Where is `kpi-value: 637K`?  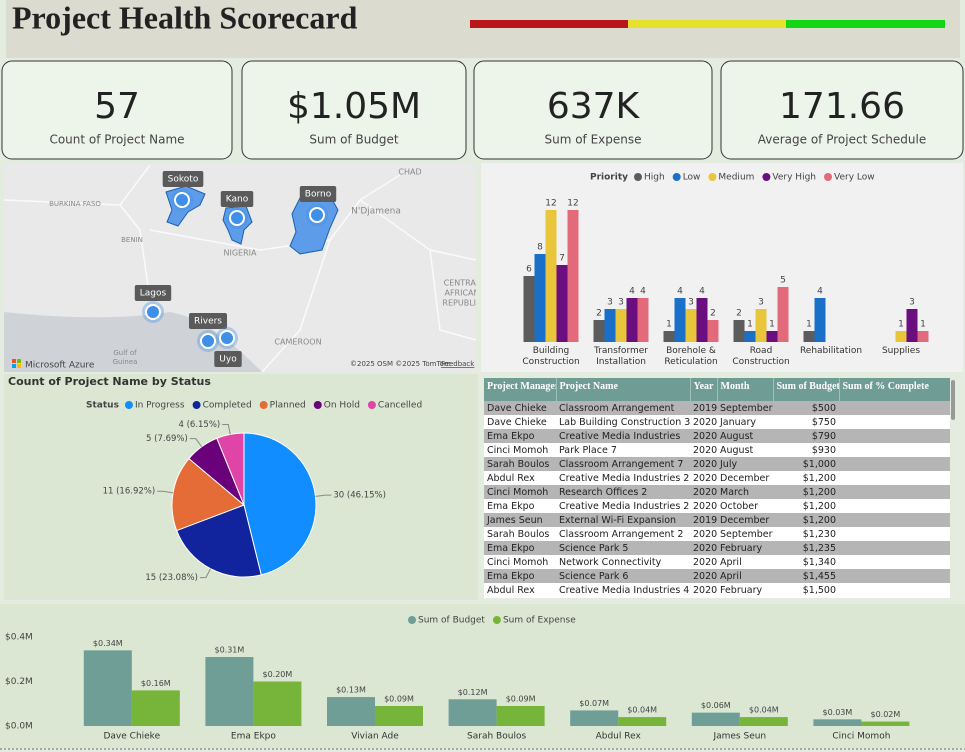 kpi-value: 637K is located at coordinates (594, 106).